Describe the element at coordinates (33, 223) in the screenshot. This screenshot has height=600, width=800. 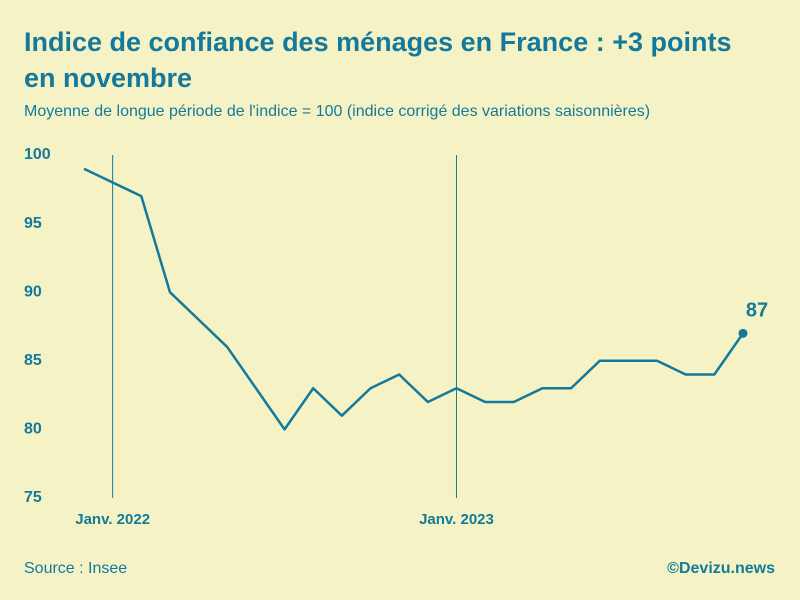
I see `y-tick-label: 95` at that location.